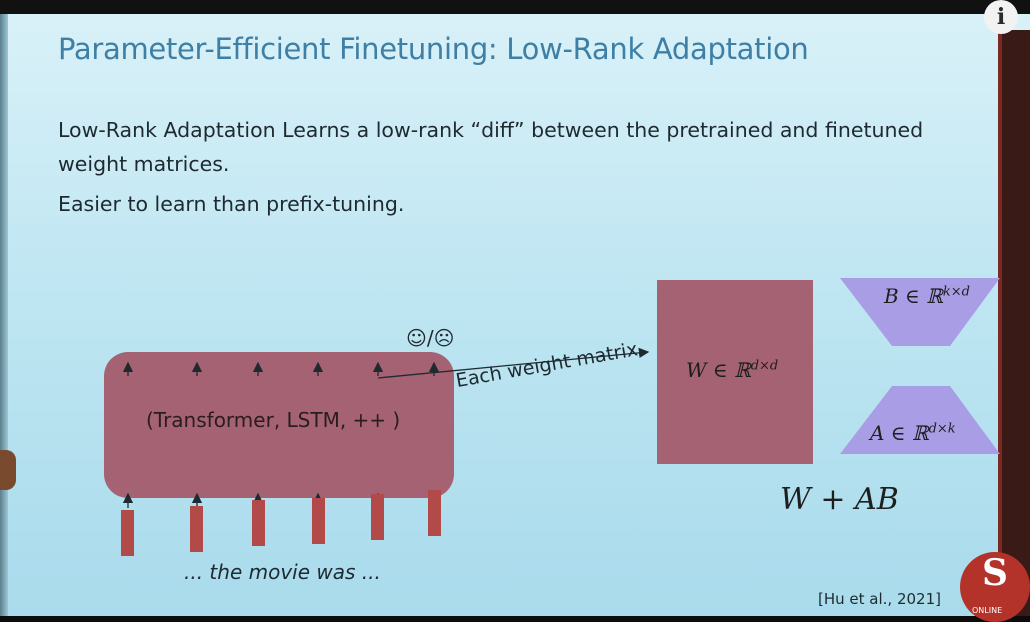 The image size is (1030, 622). I want to click on matrix-A-text: A ∈ ℝ, so click(899, 433).